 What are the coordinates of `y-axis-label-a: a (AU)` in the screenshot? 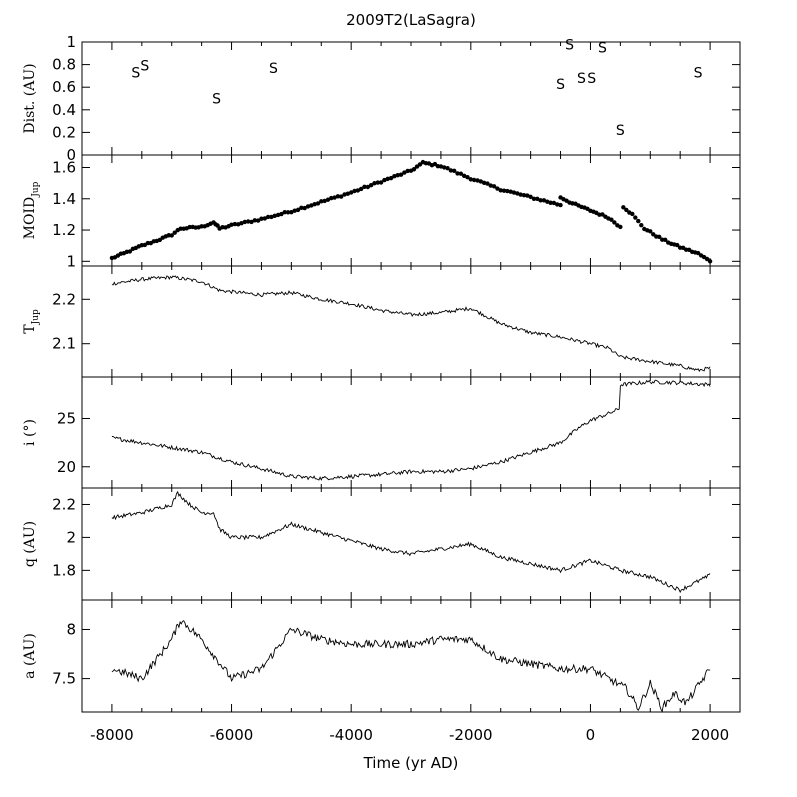 It's located at (30, 656).